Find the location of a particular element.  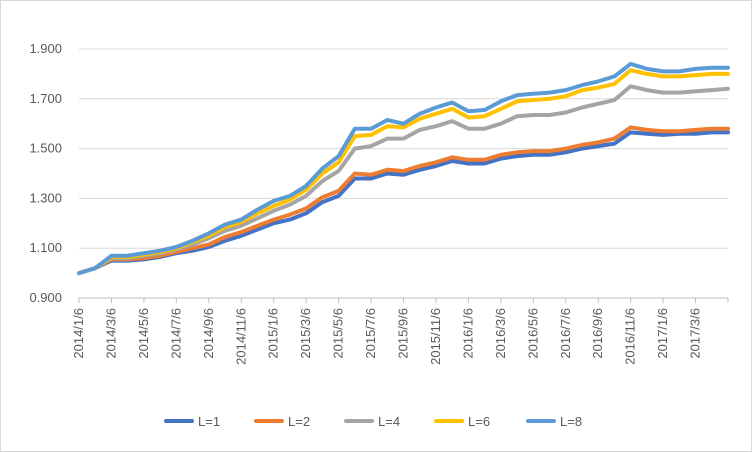

x-tick-label: 2014/11/6 is located at coordinates (240, 336).